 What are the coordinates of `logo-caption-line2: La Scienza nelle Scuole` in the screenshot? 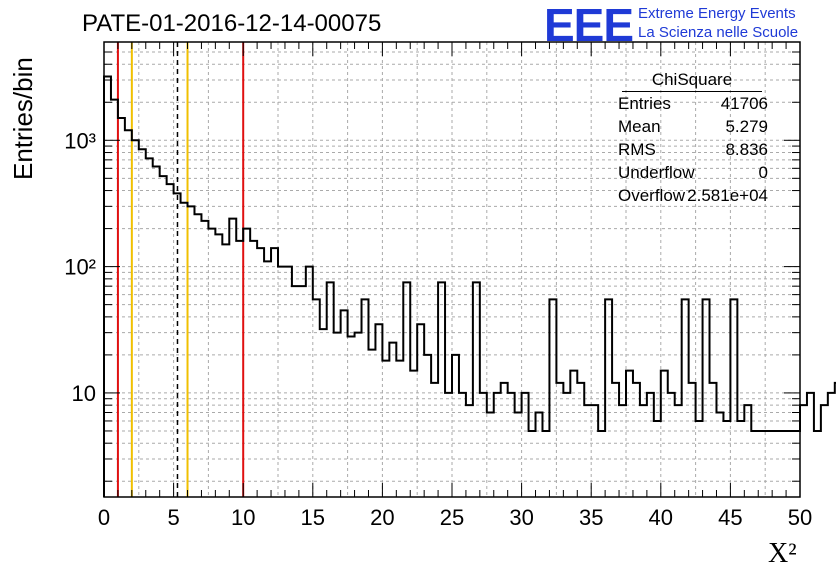 It's located at (718, 32).